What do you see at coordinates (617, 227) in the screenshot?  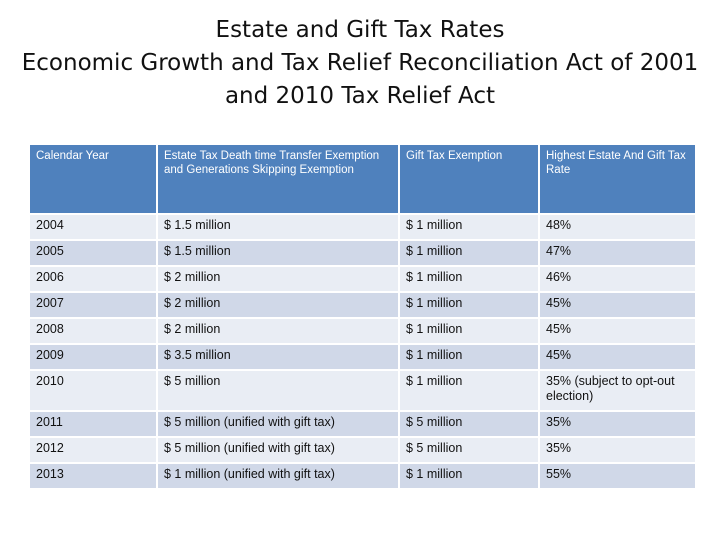 I see `cell-rate: 48%` at bounding box center [617, 227].